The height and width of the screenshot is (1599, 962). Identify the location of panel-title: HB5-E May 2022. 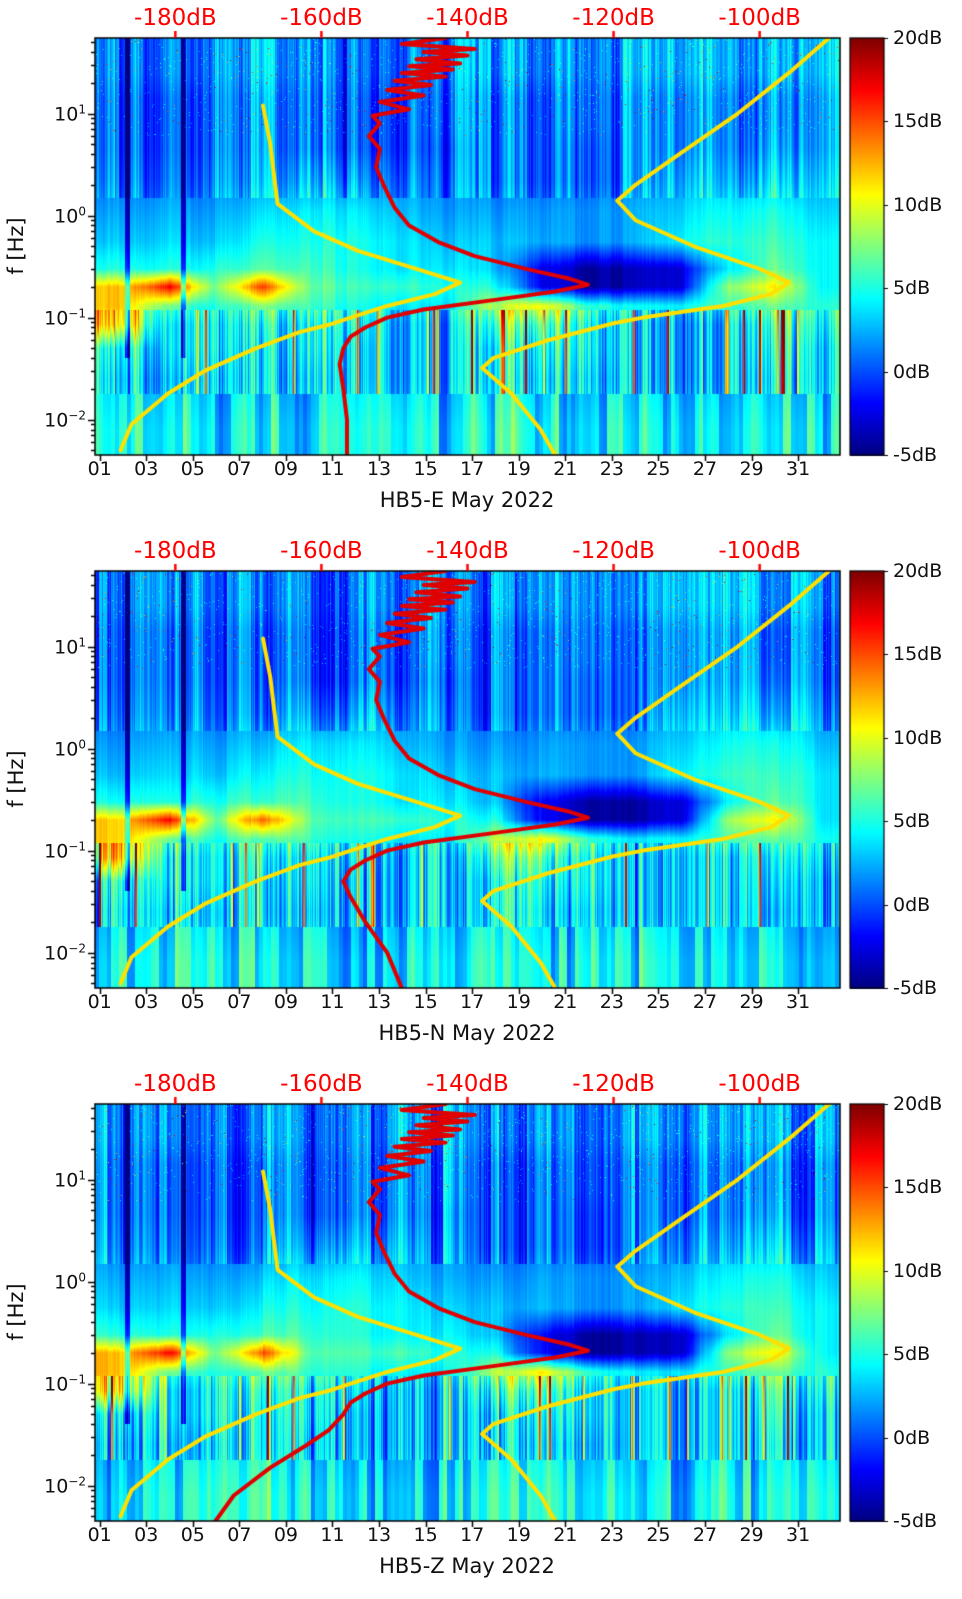
(467, 500).